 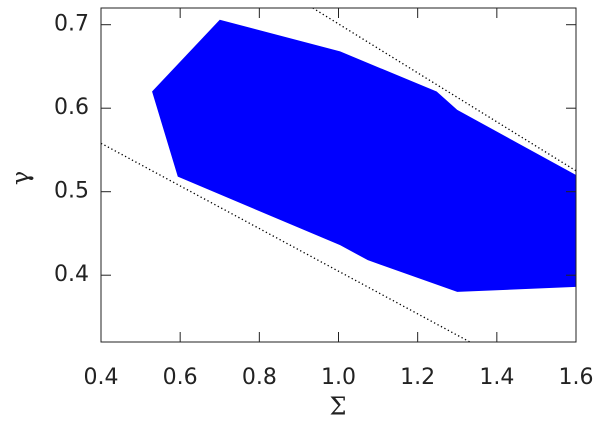 I want to click on y-axis-label: γ, so click(x=21, y=178).